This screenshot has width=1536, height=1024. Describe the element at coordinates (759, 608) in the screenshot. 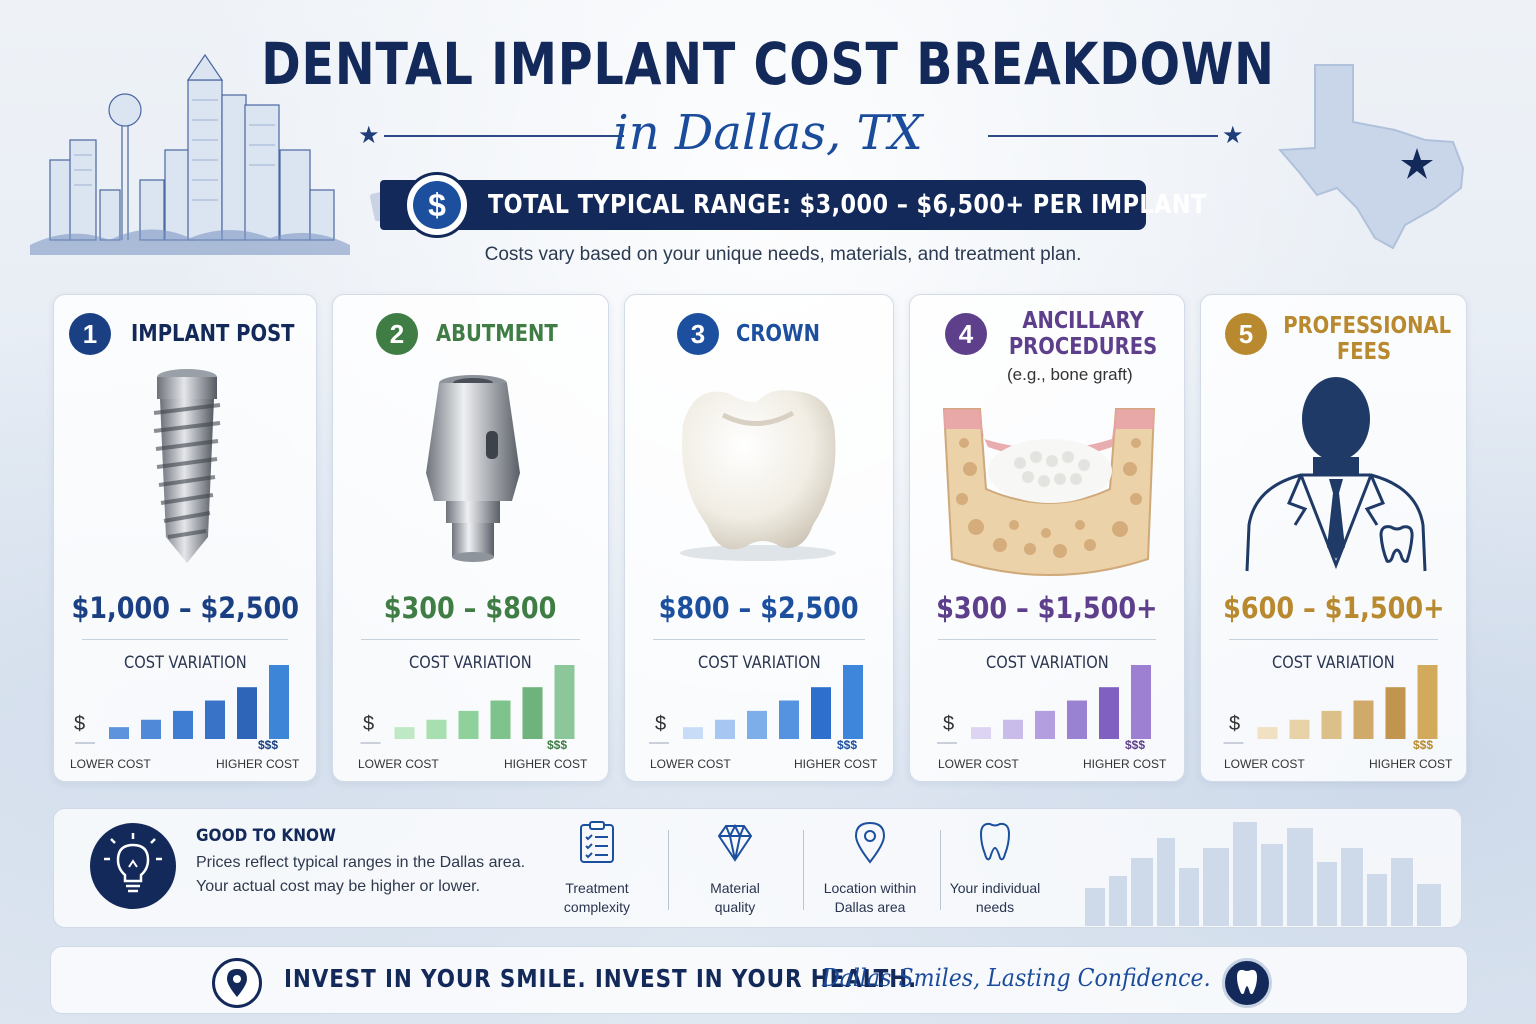

I see `price-range: $800 – $2,500` at that location.